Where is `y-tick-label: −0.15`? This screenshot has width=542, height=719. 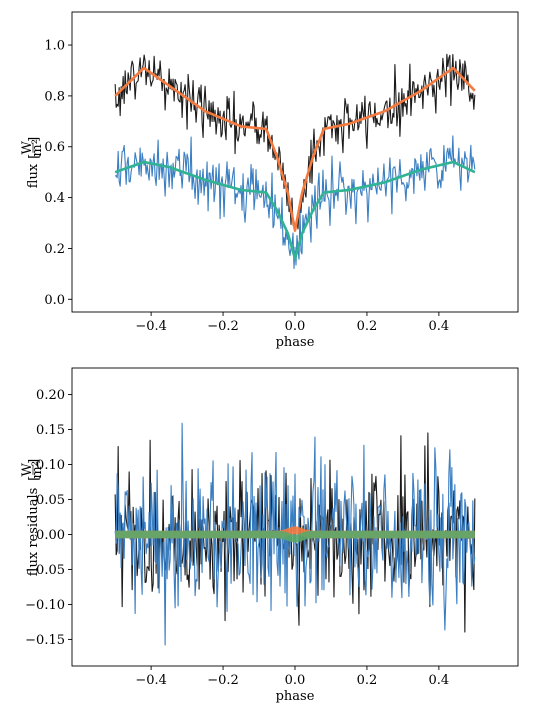 y-tick-label: −0.15 is located at coordinates (45, 640).